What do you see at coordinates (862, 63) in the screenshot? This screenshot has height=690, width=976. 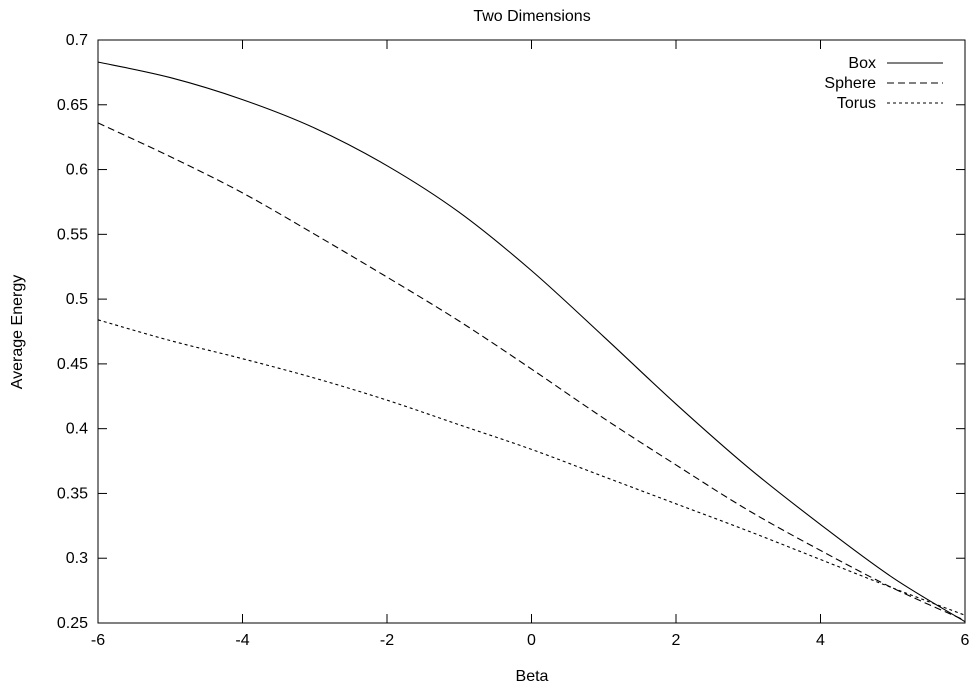 I see `legend-label-box: Box` at bounding box center [862, 63].